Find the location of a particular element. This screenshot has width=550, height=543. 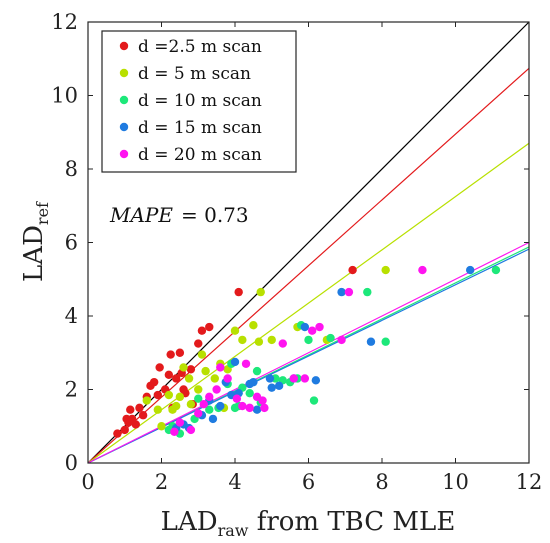

y-tick-label: 10 is located at coordinates (64, 96).